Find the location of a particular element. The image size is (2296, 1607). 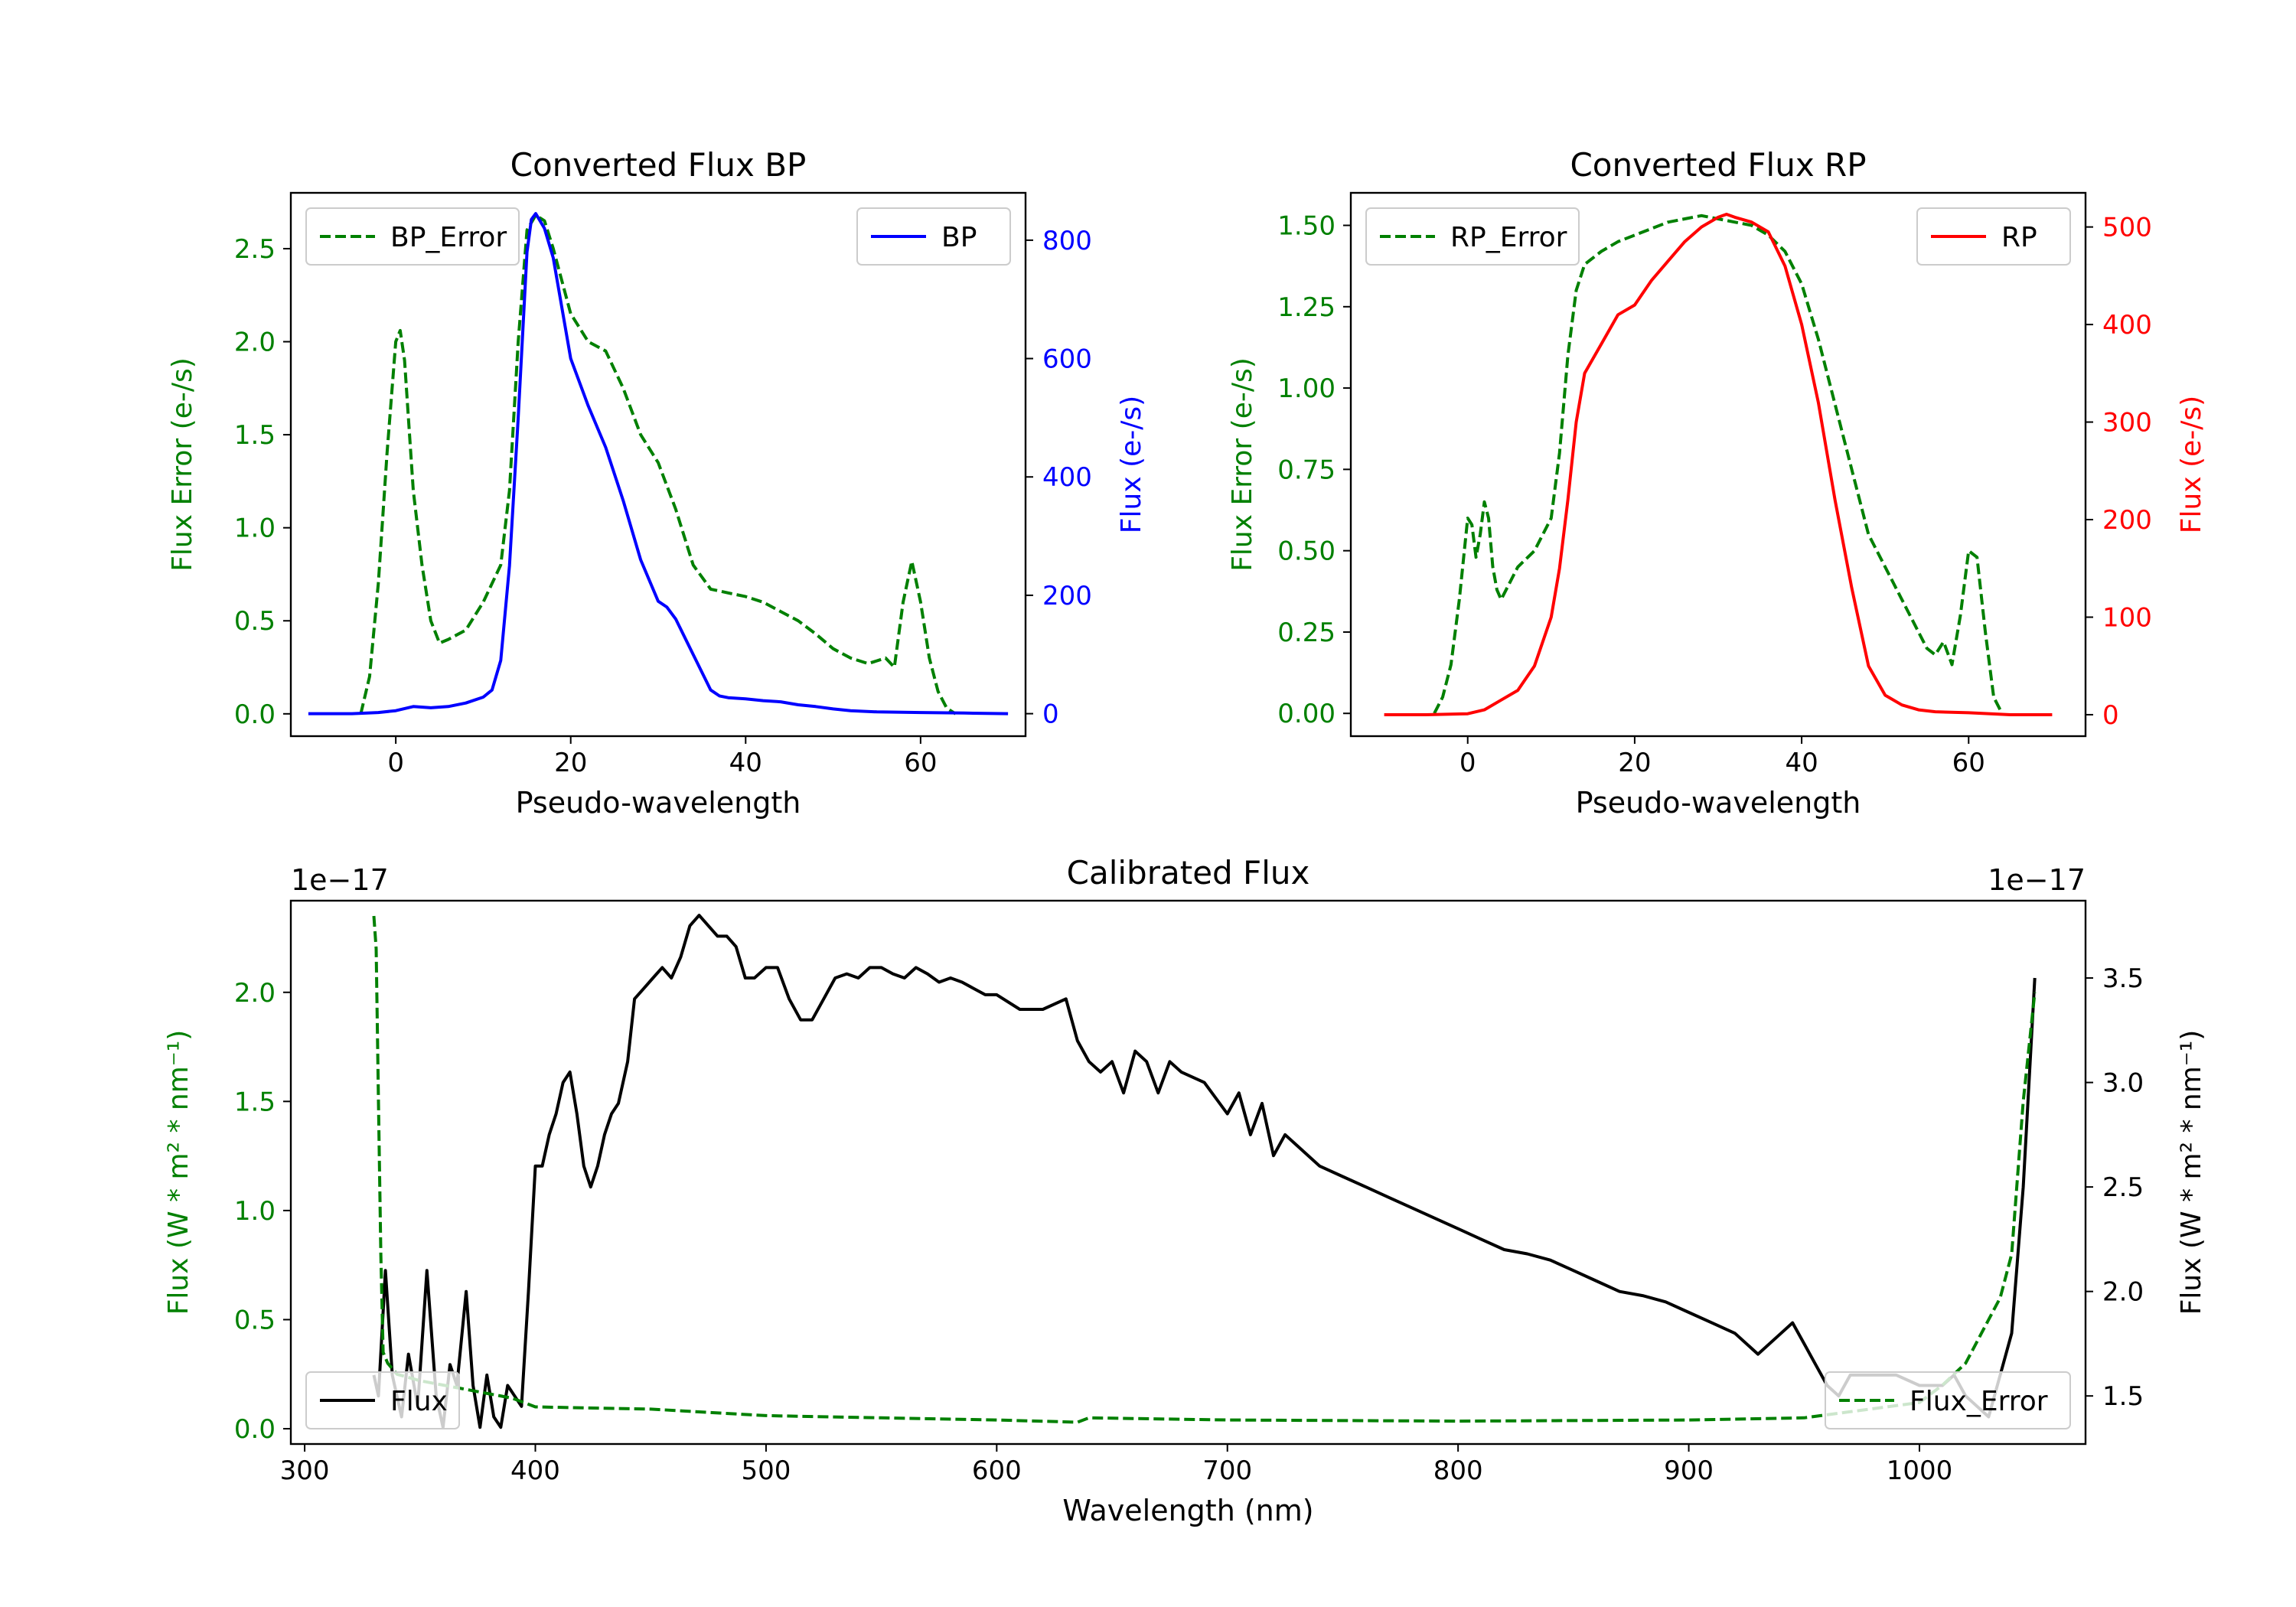

legend-label: Flux_Error is located at coordinates (1979, 1401).